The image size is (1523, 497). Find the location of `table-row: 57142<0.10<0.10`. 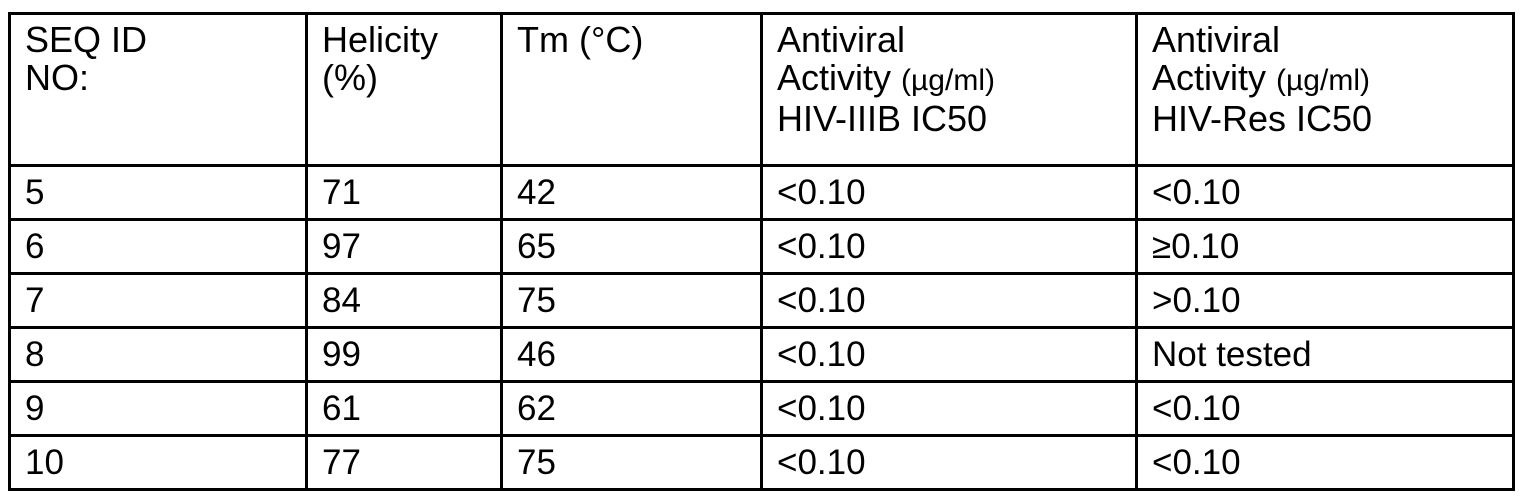

table-row: 57142<0.10<0.10 is located at coordinates (762, 193).